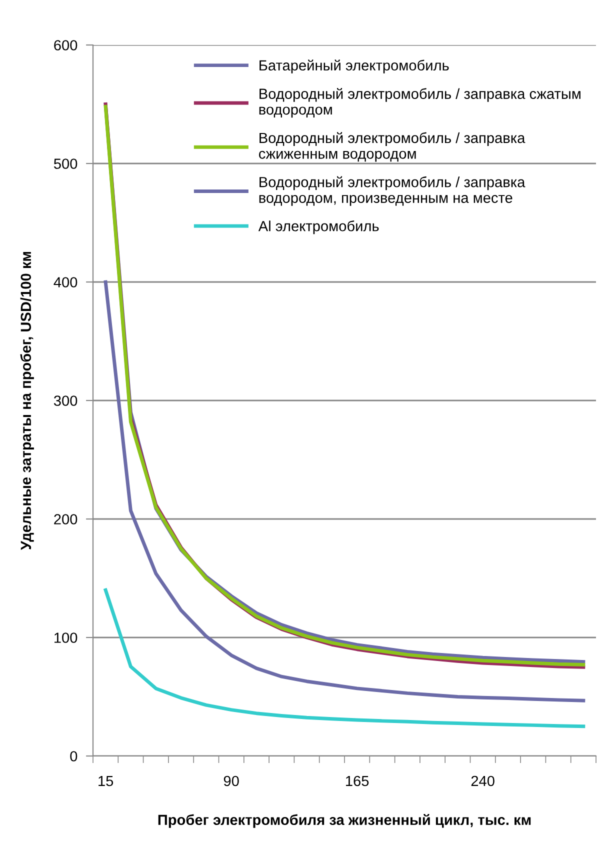 The width and height of the screenshot is (598, 865). I want to click on x-tick-label: 15, so click(106, 781).